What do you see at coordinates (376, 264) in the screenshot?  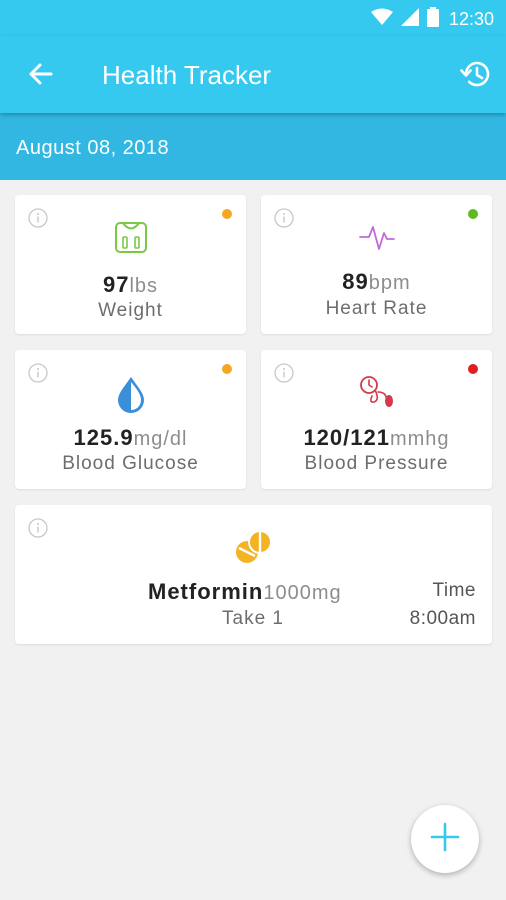 I see `heart-rate-card: 89bpm Heart Rate` at bounding box center [376, 264].